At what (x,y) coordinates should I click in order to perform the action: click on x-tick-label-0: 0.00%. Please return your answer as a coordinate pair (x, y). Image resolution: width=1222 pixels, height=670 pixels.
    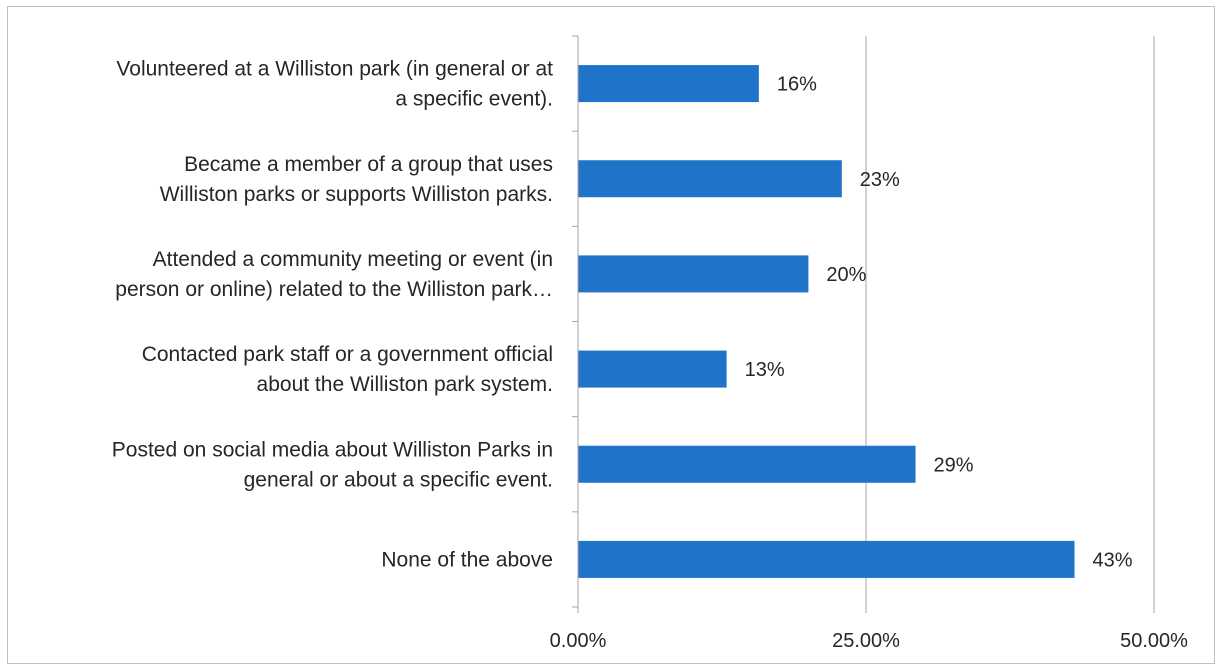
    Looking at the image, I should click on (578, 641).